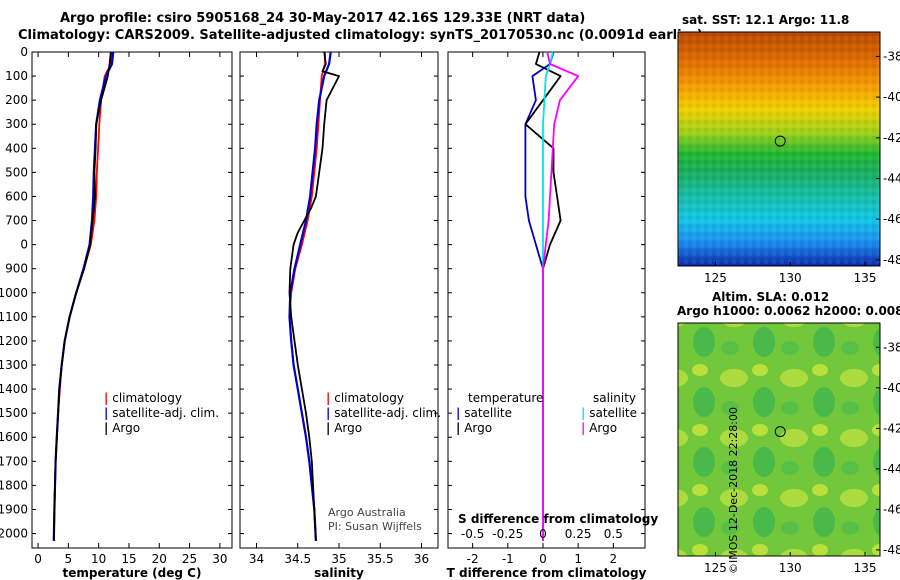 Image resolution: width=900 pixels, height=580 pixels. I want to click on y-tick-label: 0, so click(24, 245).